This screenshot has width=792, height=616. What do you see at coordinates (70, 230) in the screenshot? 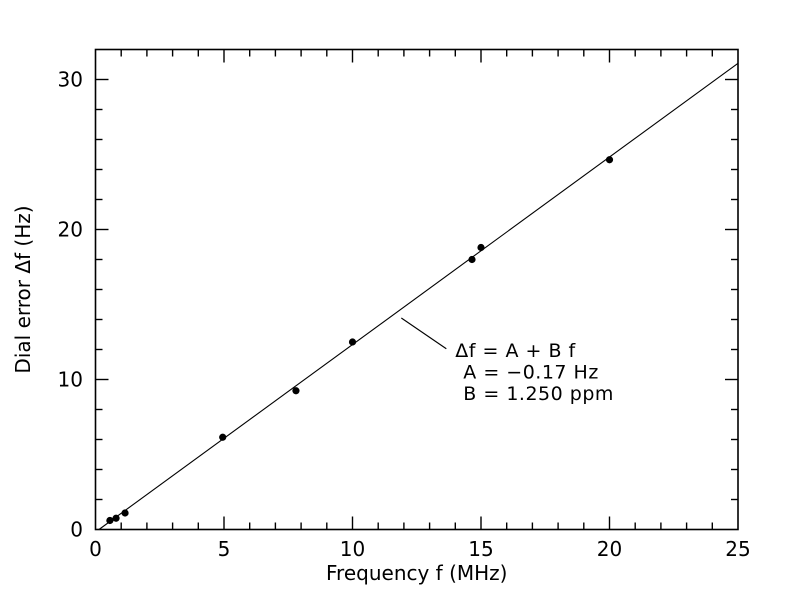
I see `y-tick-label: 20` at bounding box center [70, 230].